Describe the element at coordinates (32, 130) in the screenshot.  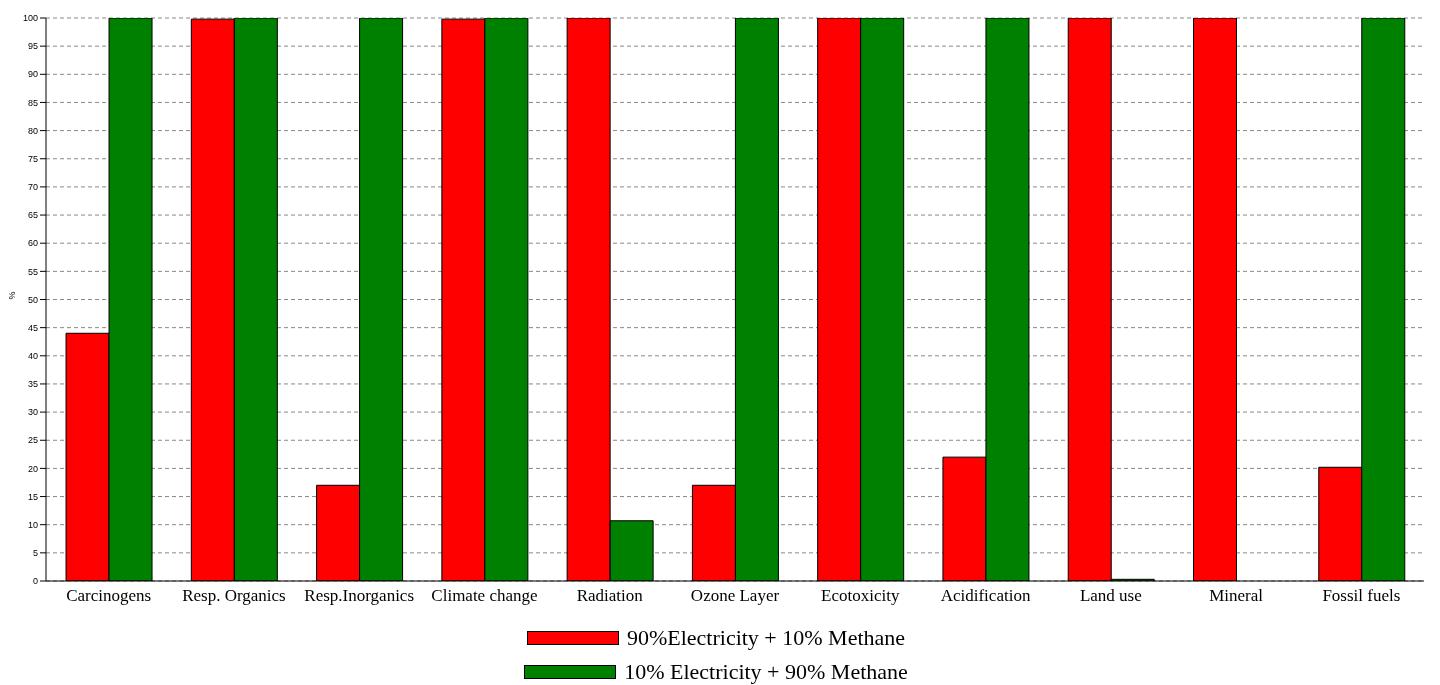
I see `y-tick-label: 80` at that location.